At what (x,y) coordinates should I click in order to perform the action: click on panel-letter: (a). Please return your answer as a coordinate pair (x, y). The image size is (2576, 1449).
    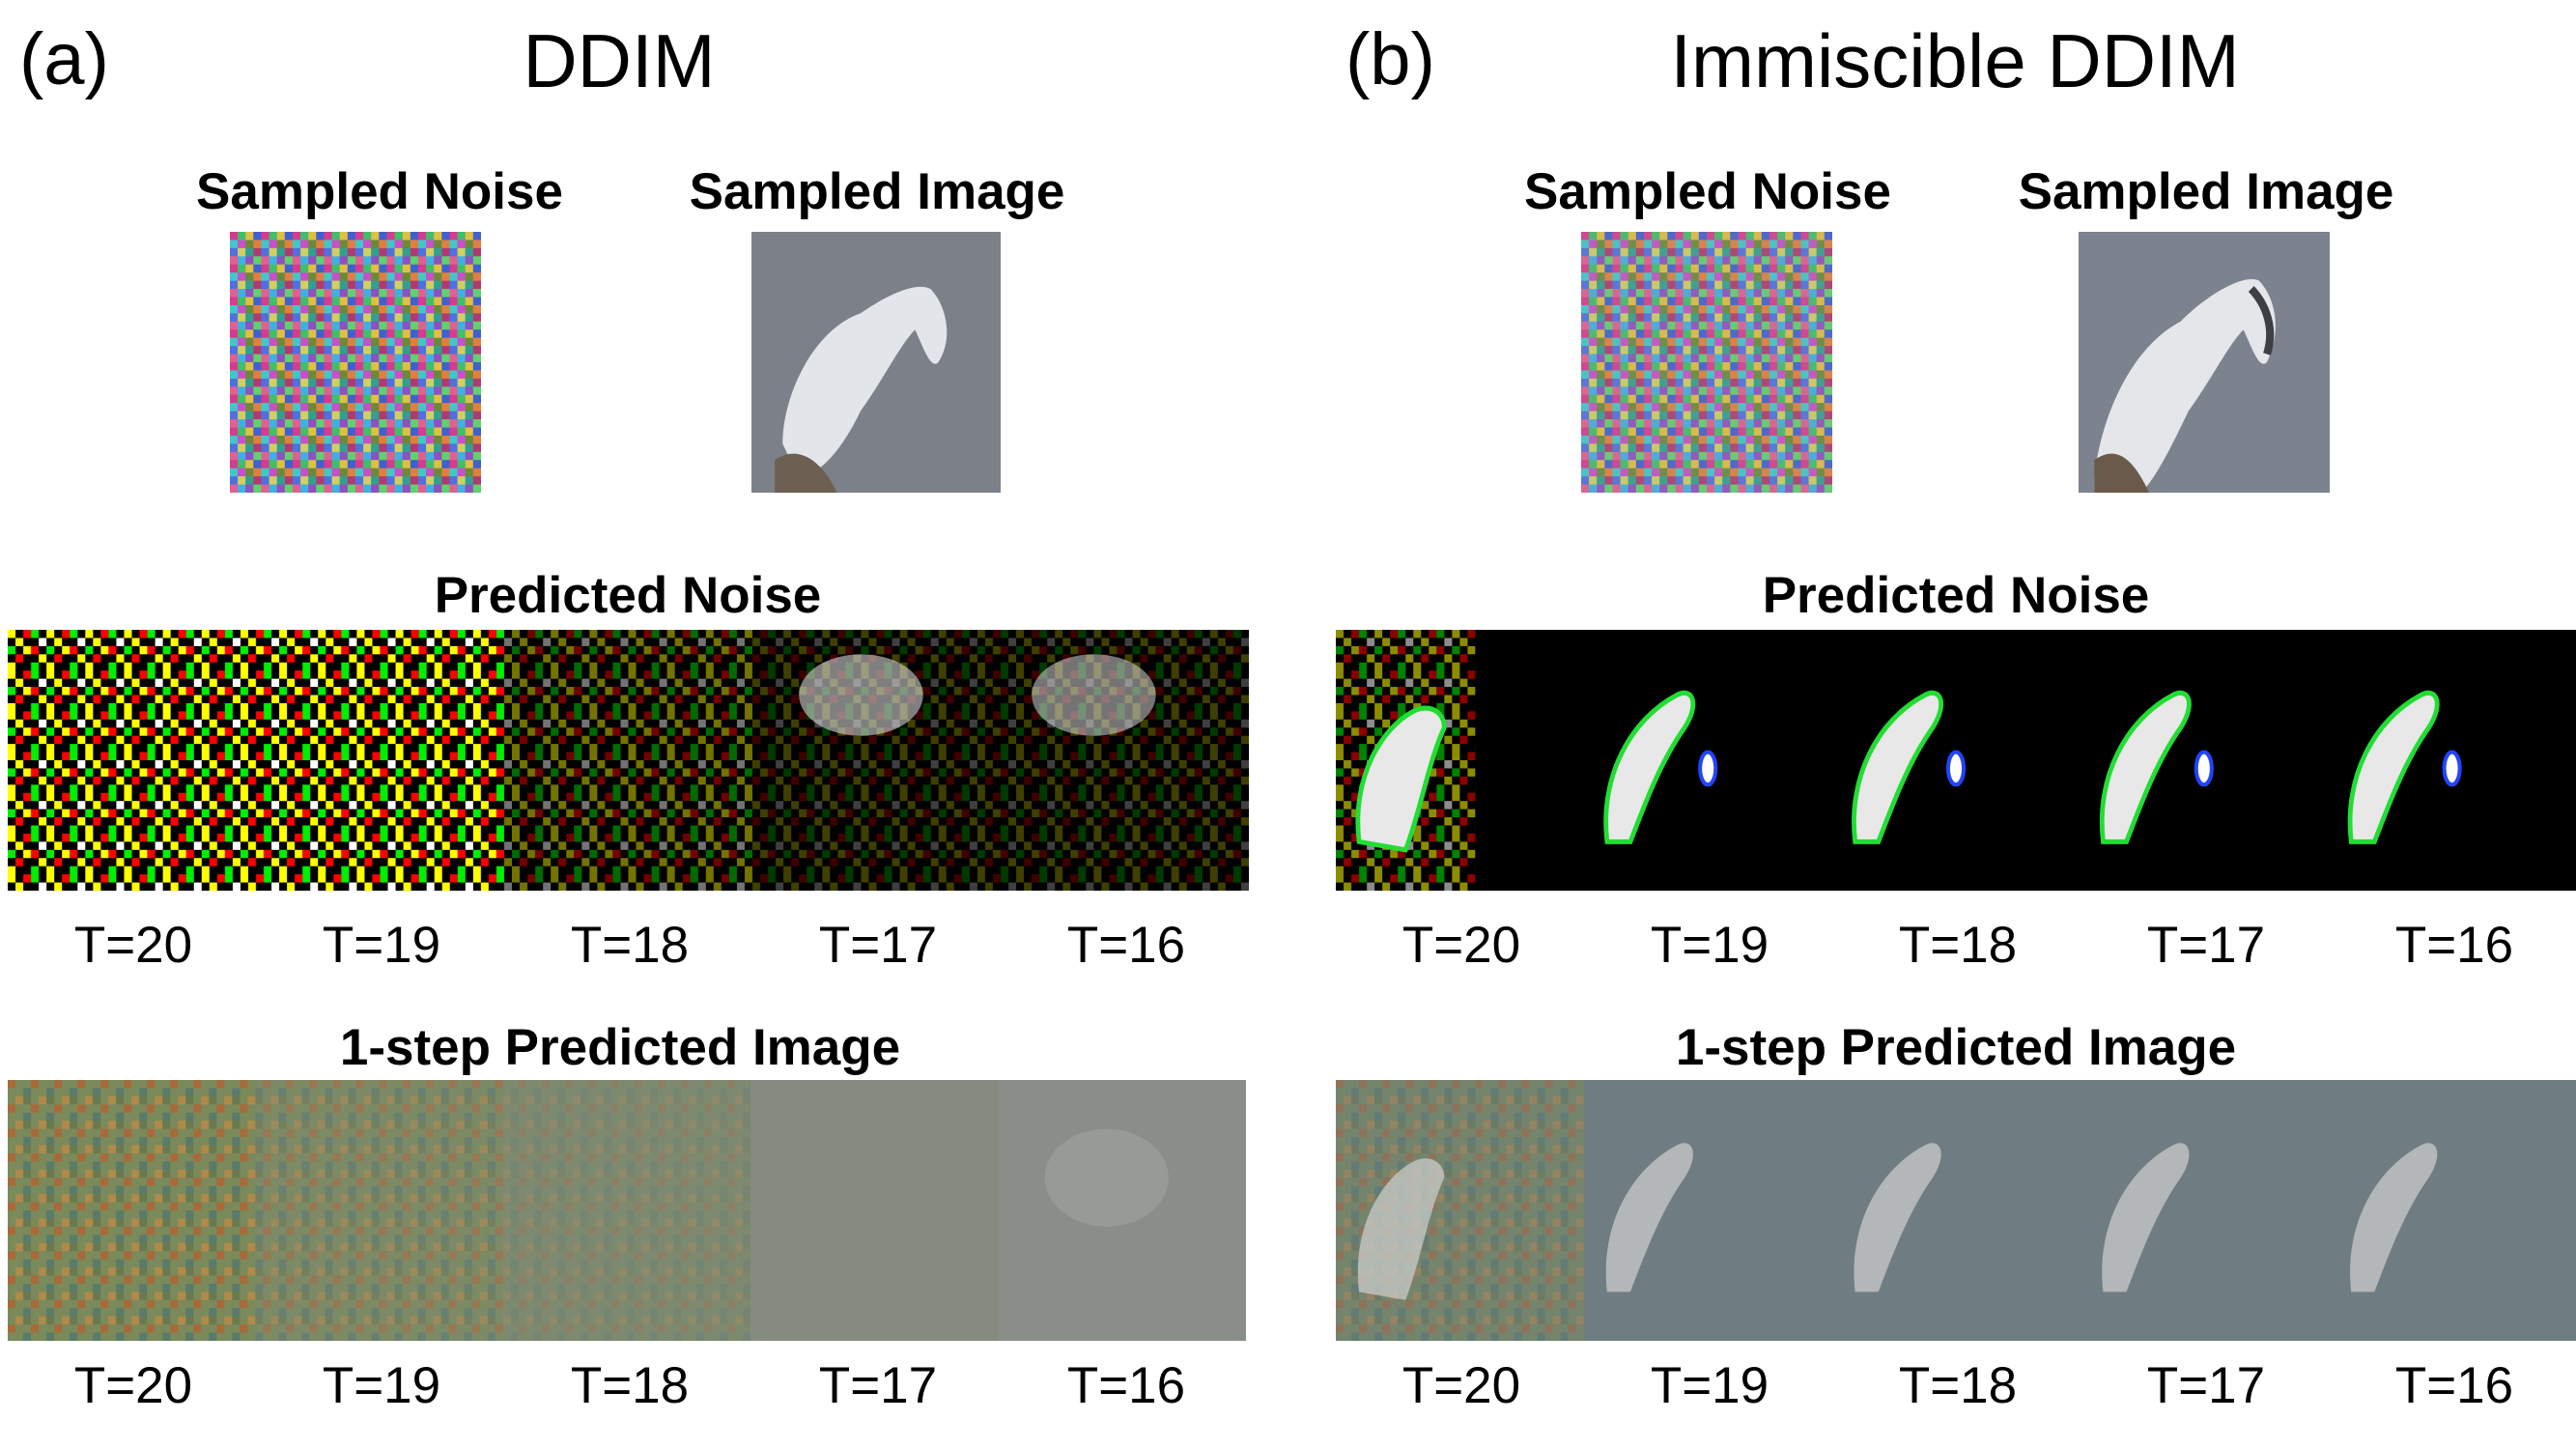
    Looking at the image, I should click on (64, 59).